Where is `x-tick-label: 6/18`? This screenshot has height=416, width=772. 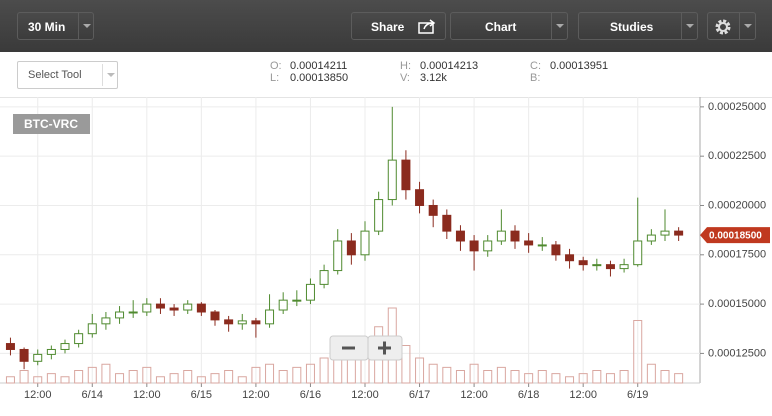 x-tick-label: 6/18 is located at coordinates (528, 395).